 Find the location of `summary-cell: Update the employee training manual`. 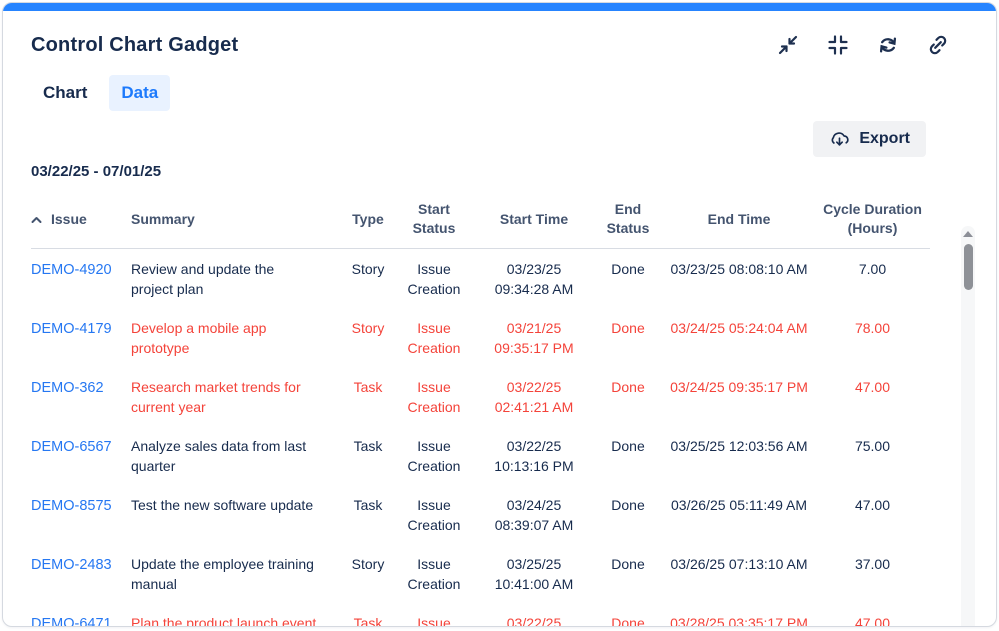

summary-cell: Update the employee training manual is located at coordinates (222, 574).